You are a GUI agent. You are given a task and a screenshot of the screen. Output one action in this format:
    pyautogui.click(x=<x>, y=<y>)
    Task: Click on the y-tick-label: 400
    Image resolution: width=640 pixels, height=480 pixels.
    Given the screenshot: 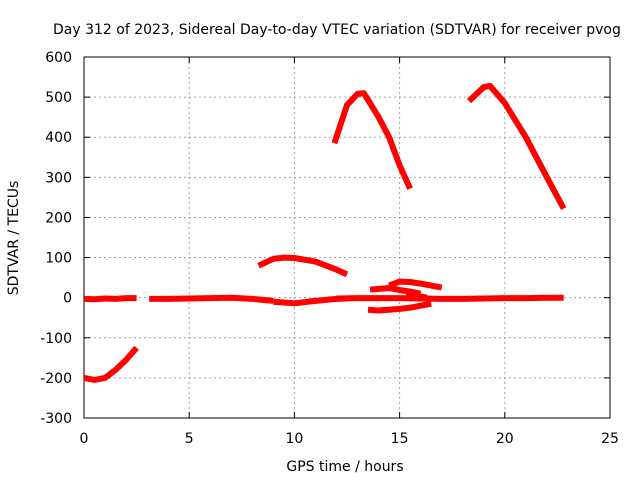 What is the action you would take?
    pyautogui.click(x=58, y=138)
    